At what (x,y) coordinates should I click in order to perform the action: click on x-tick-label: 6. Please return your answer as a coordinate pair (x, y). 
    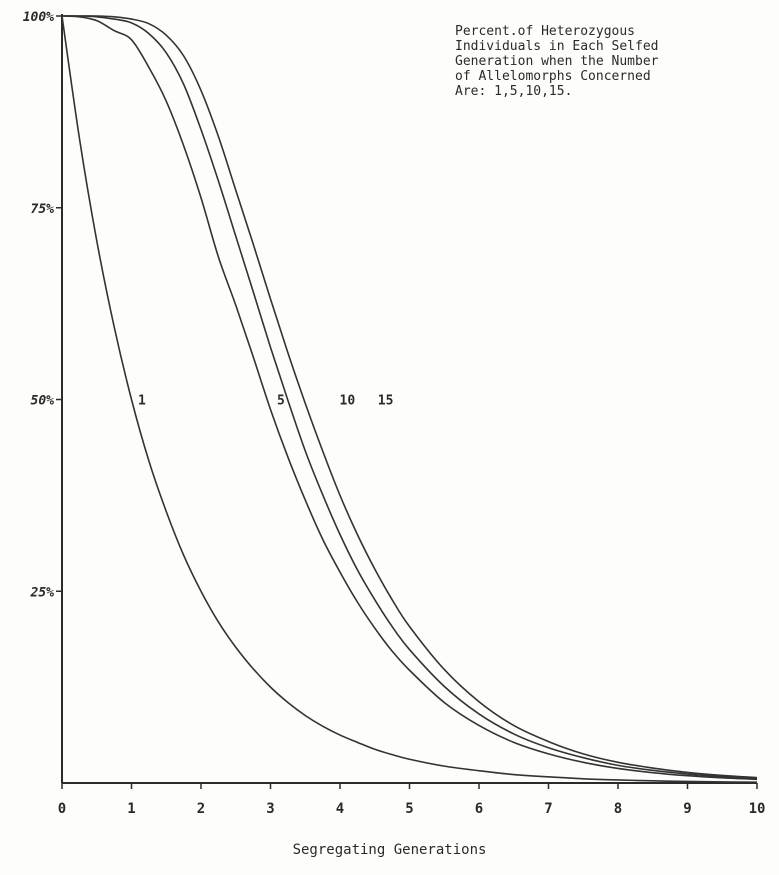
    Looking at the image, I should click on (479, 809).